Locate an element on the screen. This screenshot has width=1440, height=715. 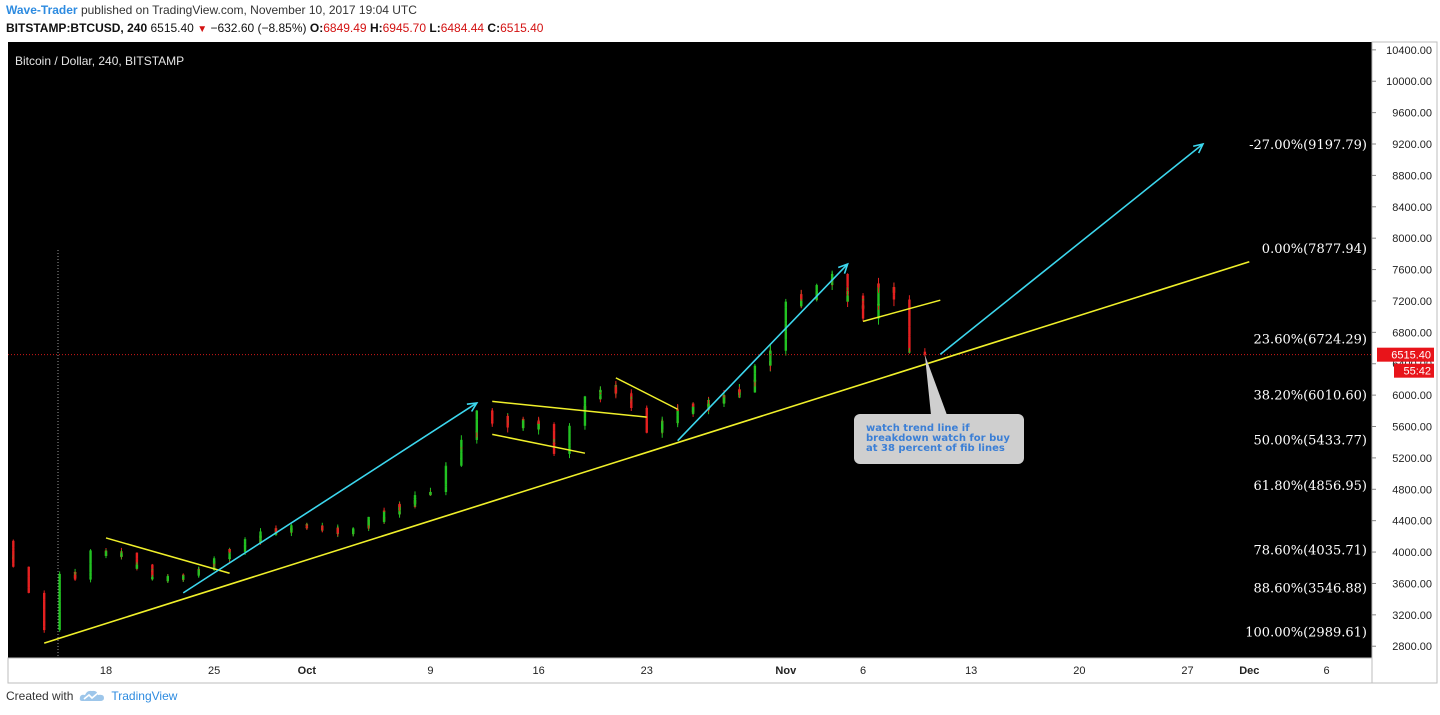
x-tick-label: Oct is located at coordinates (307, 671).